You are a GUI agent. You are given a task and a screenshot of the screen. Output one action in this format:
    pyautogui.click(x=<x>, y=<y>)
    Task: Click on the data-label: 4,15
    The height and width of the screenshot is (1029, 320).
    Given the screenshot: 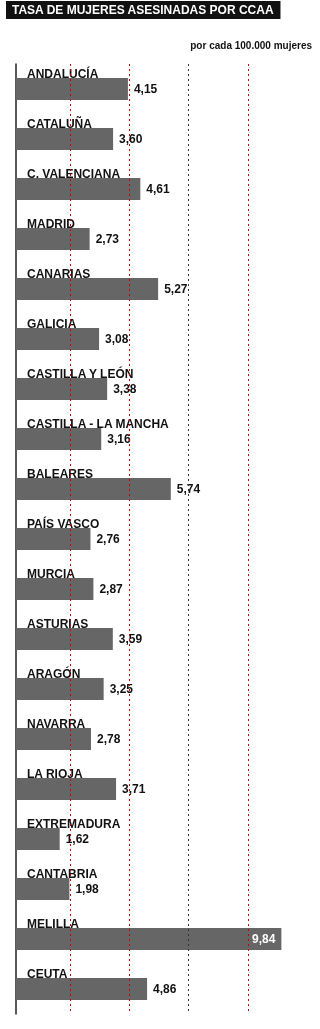 What is the action you would take?
    pyautogui.click(x=145, y=89)
    